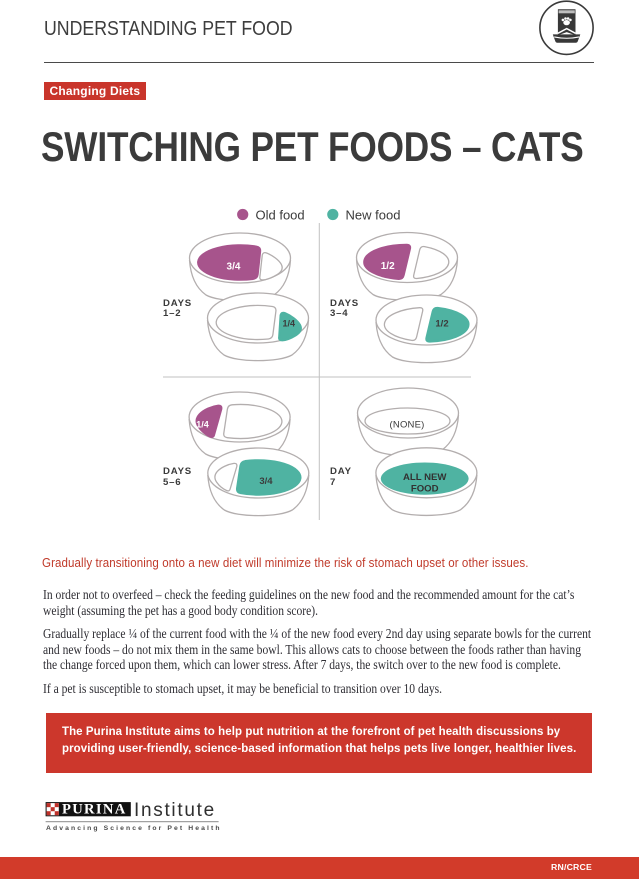 The height and width of the screenshot is (879, 639). I want to click on svg-text: Institute, so click(175, 810).